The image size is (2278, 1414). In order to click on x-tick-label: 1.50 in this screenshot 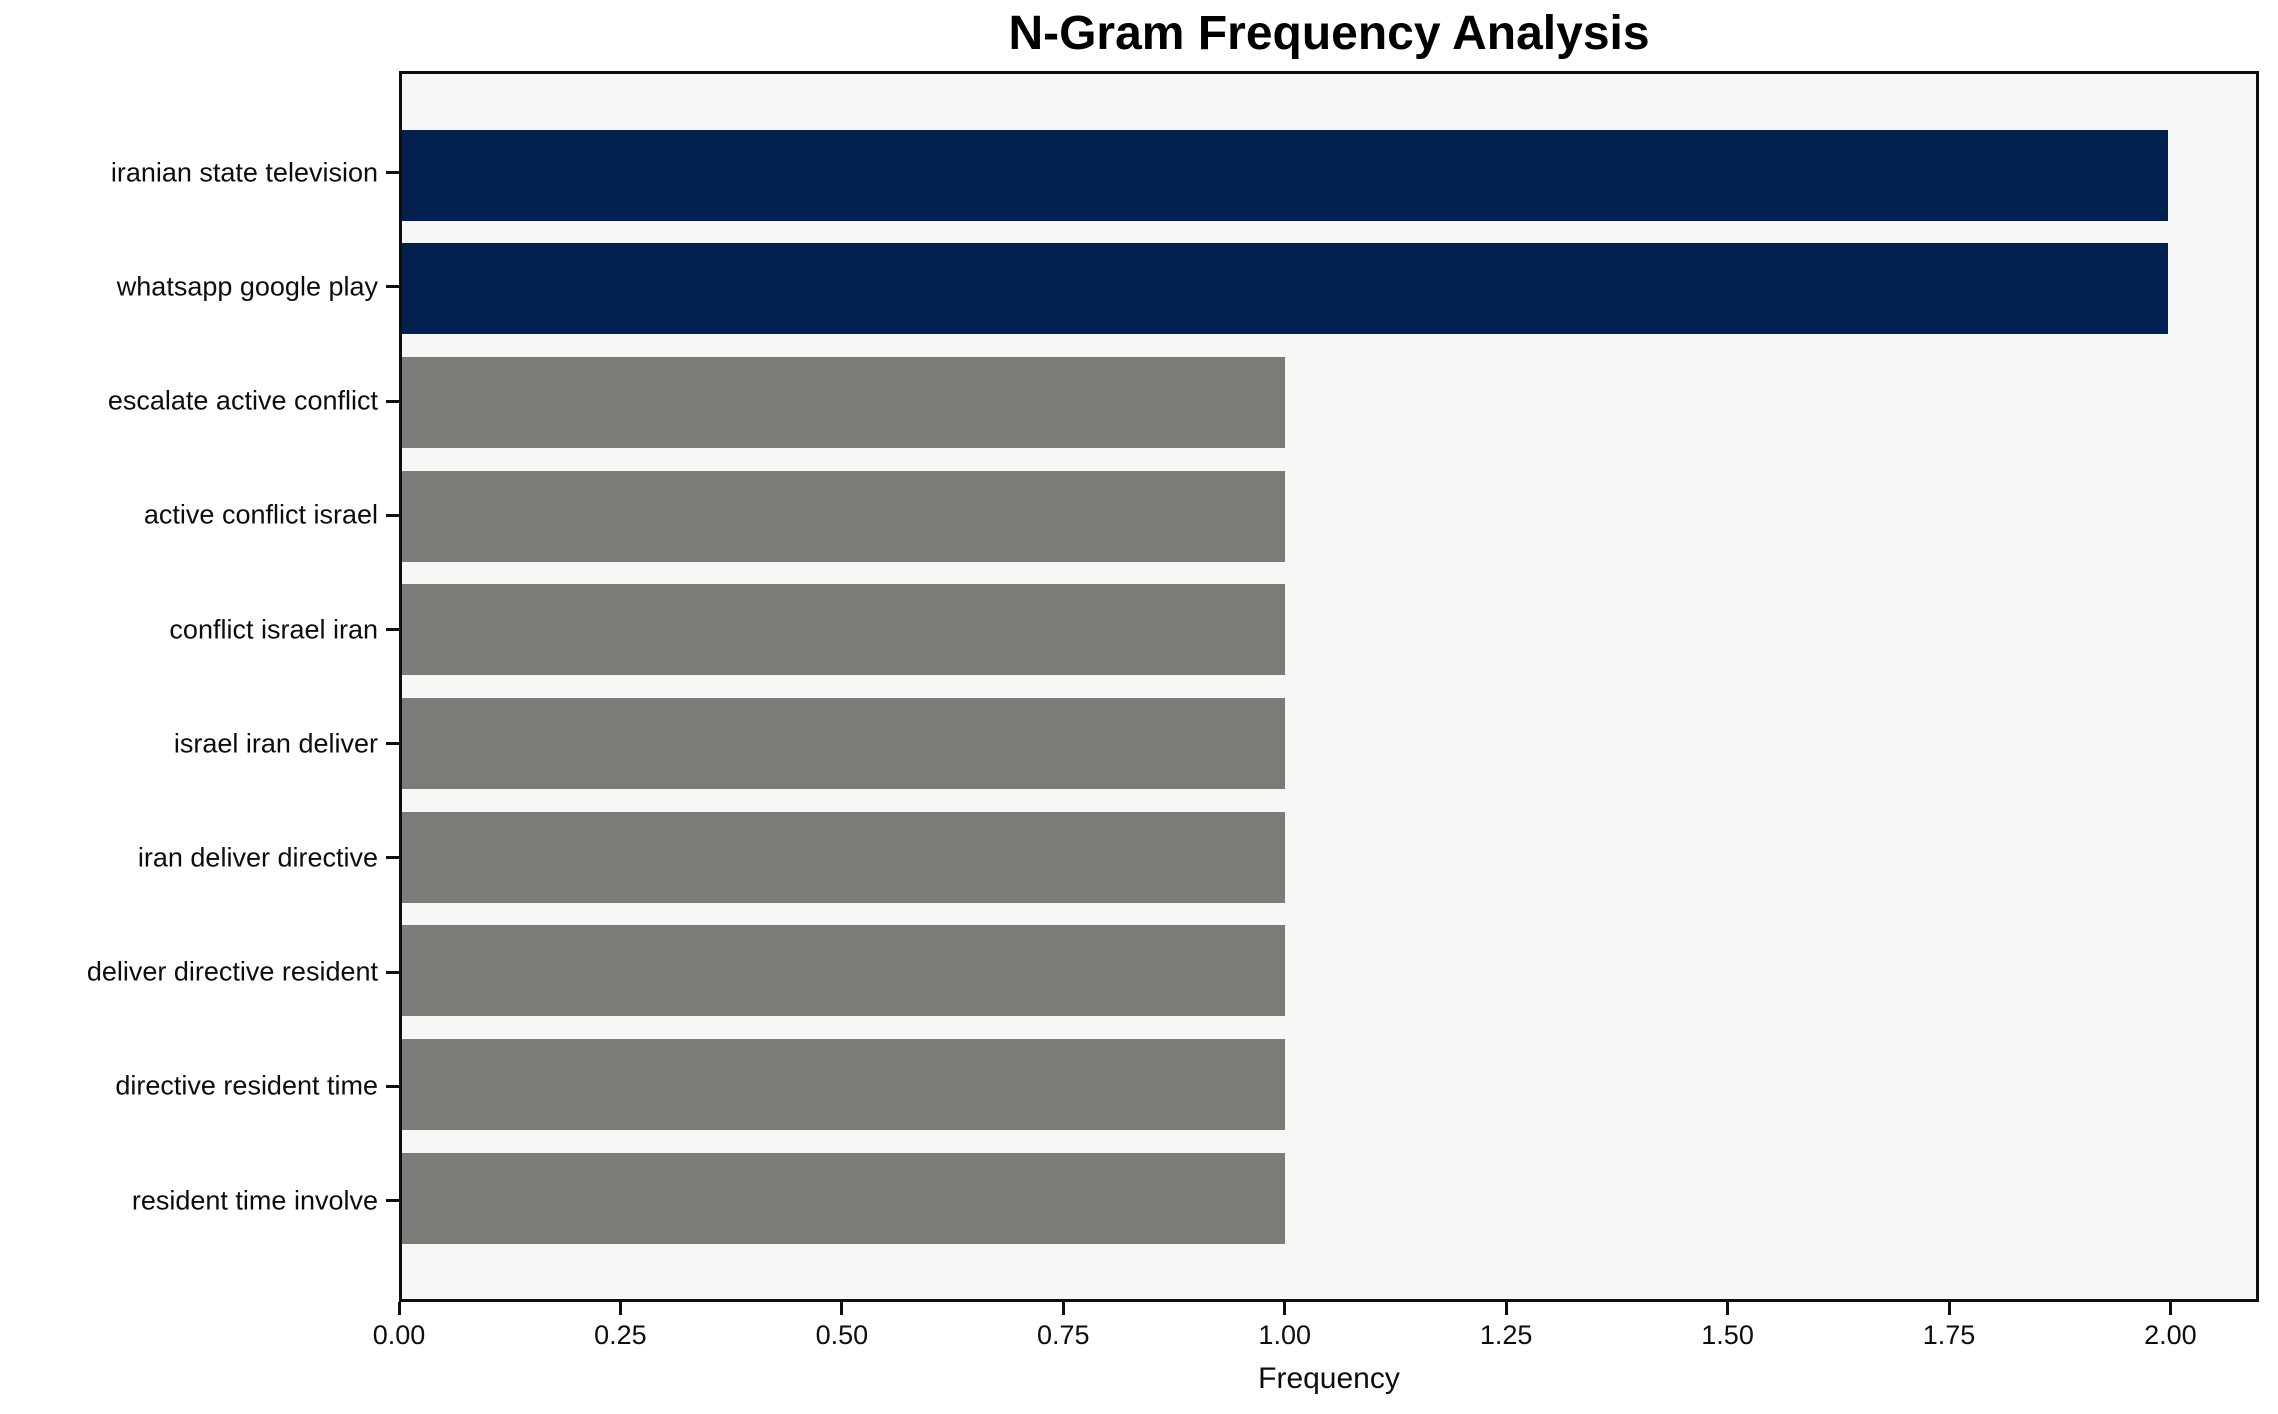, I will do `click(1727, 1335)`.